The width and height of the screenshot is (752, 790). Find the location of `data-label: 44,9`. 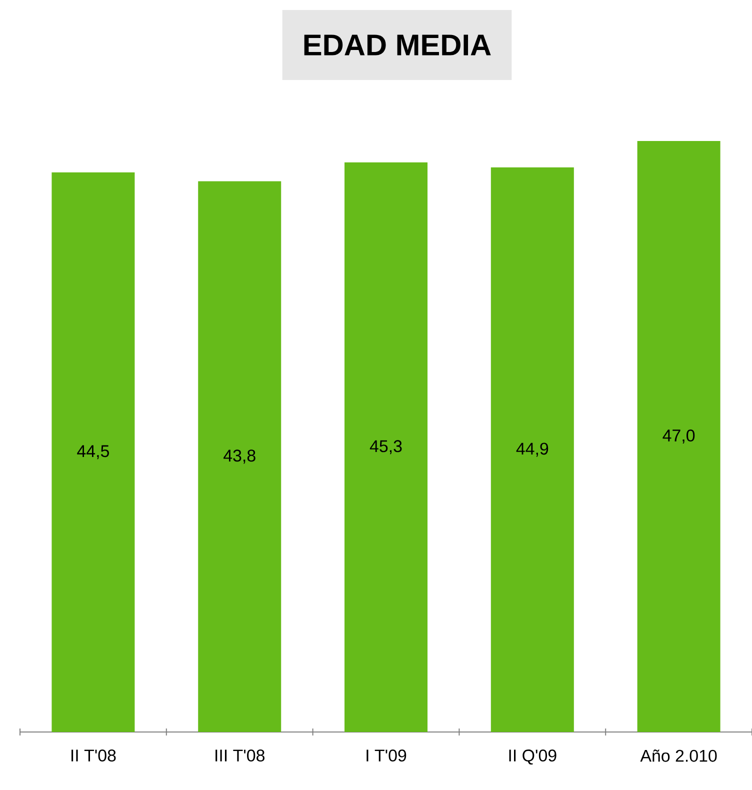

data-label: 44,9 is located at coordinates (532, 449).